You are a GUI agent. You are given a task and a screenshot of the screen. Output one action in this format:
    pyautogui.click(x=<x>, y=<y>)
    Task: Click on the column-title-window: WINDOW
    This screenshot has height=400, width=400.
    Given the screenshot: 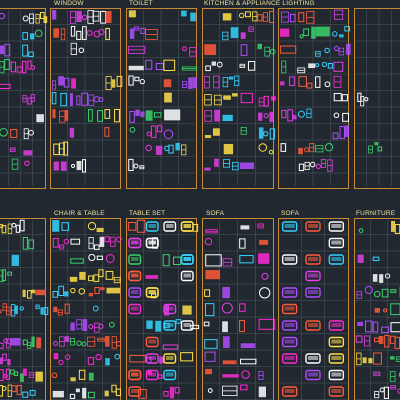 What is the action you would take?
    pyautogui.click(x=69, y=3)
    